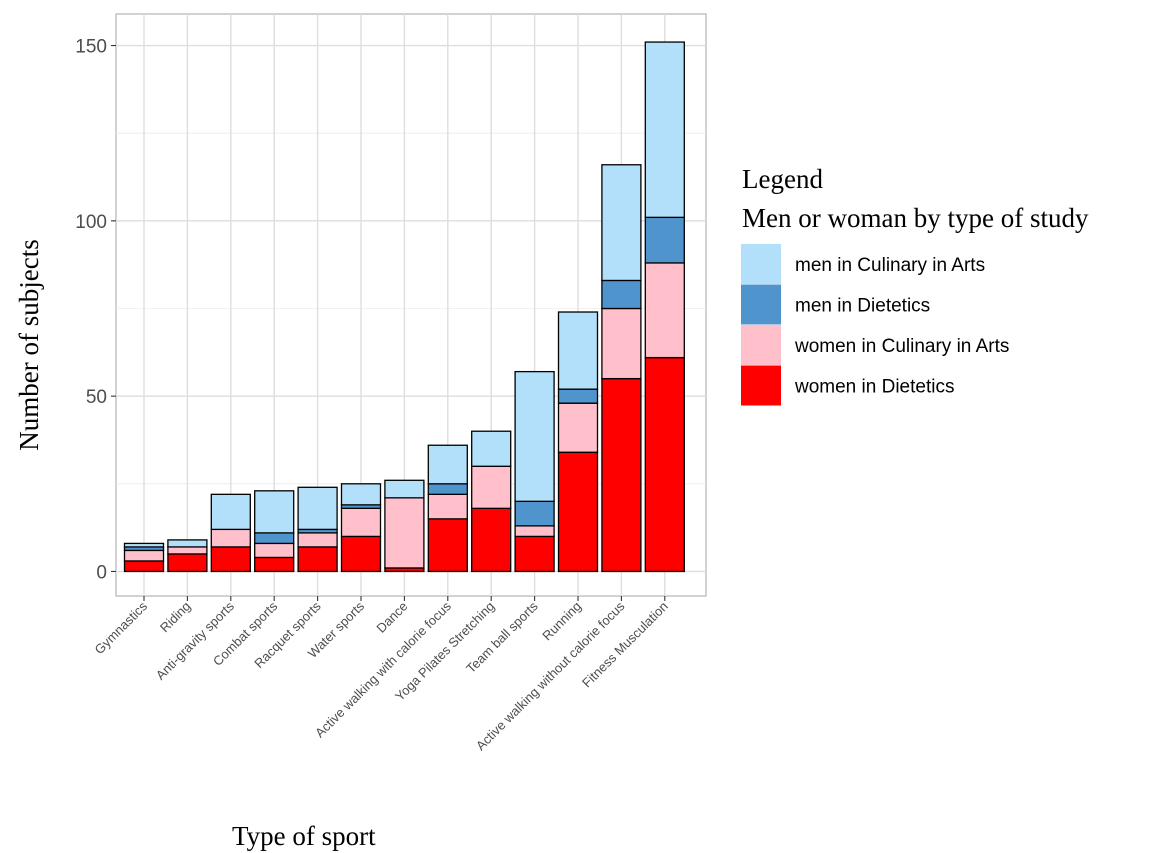  I want to click on x-tick-label: Dance, so click(391, 617).